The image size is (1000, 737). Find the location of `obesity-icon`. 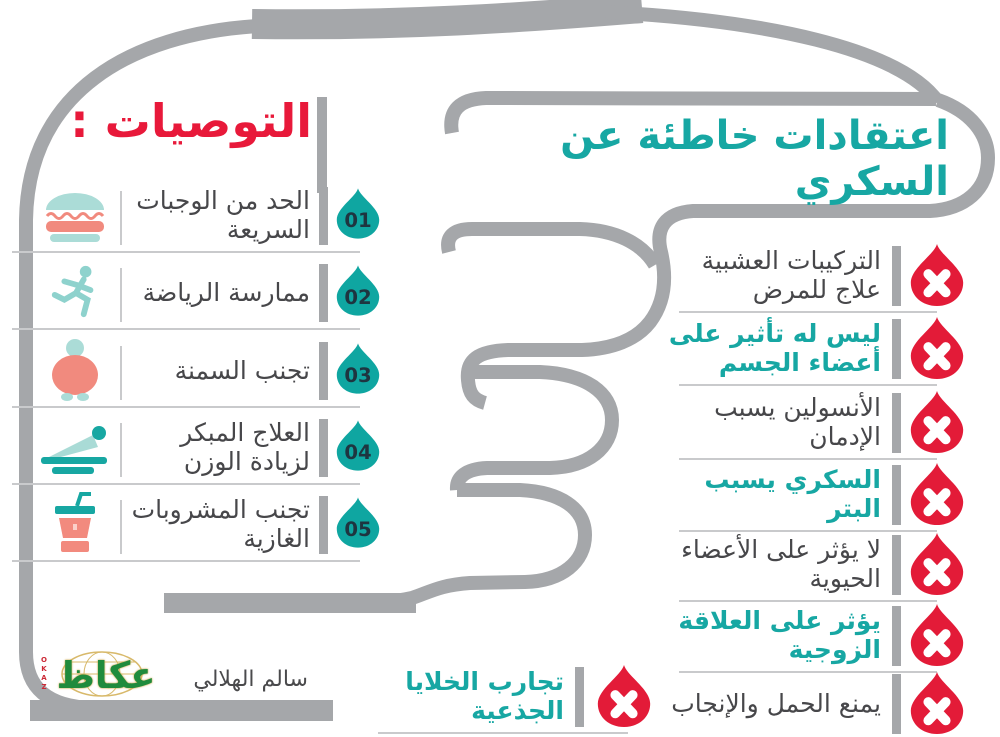

obesity-icon is located at coordinates (75, 370).